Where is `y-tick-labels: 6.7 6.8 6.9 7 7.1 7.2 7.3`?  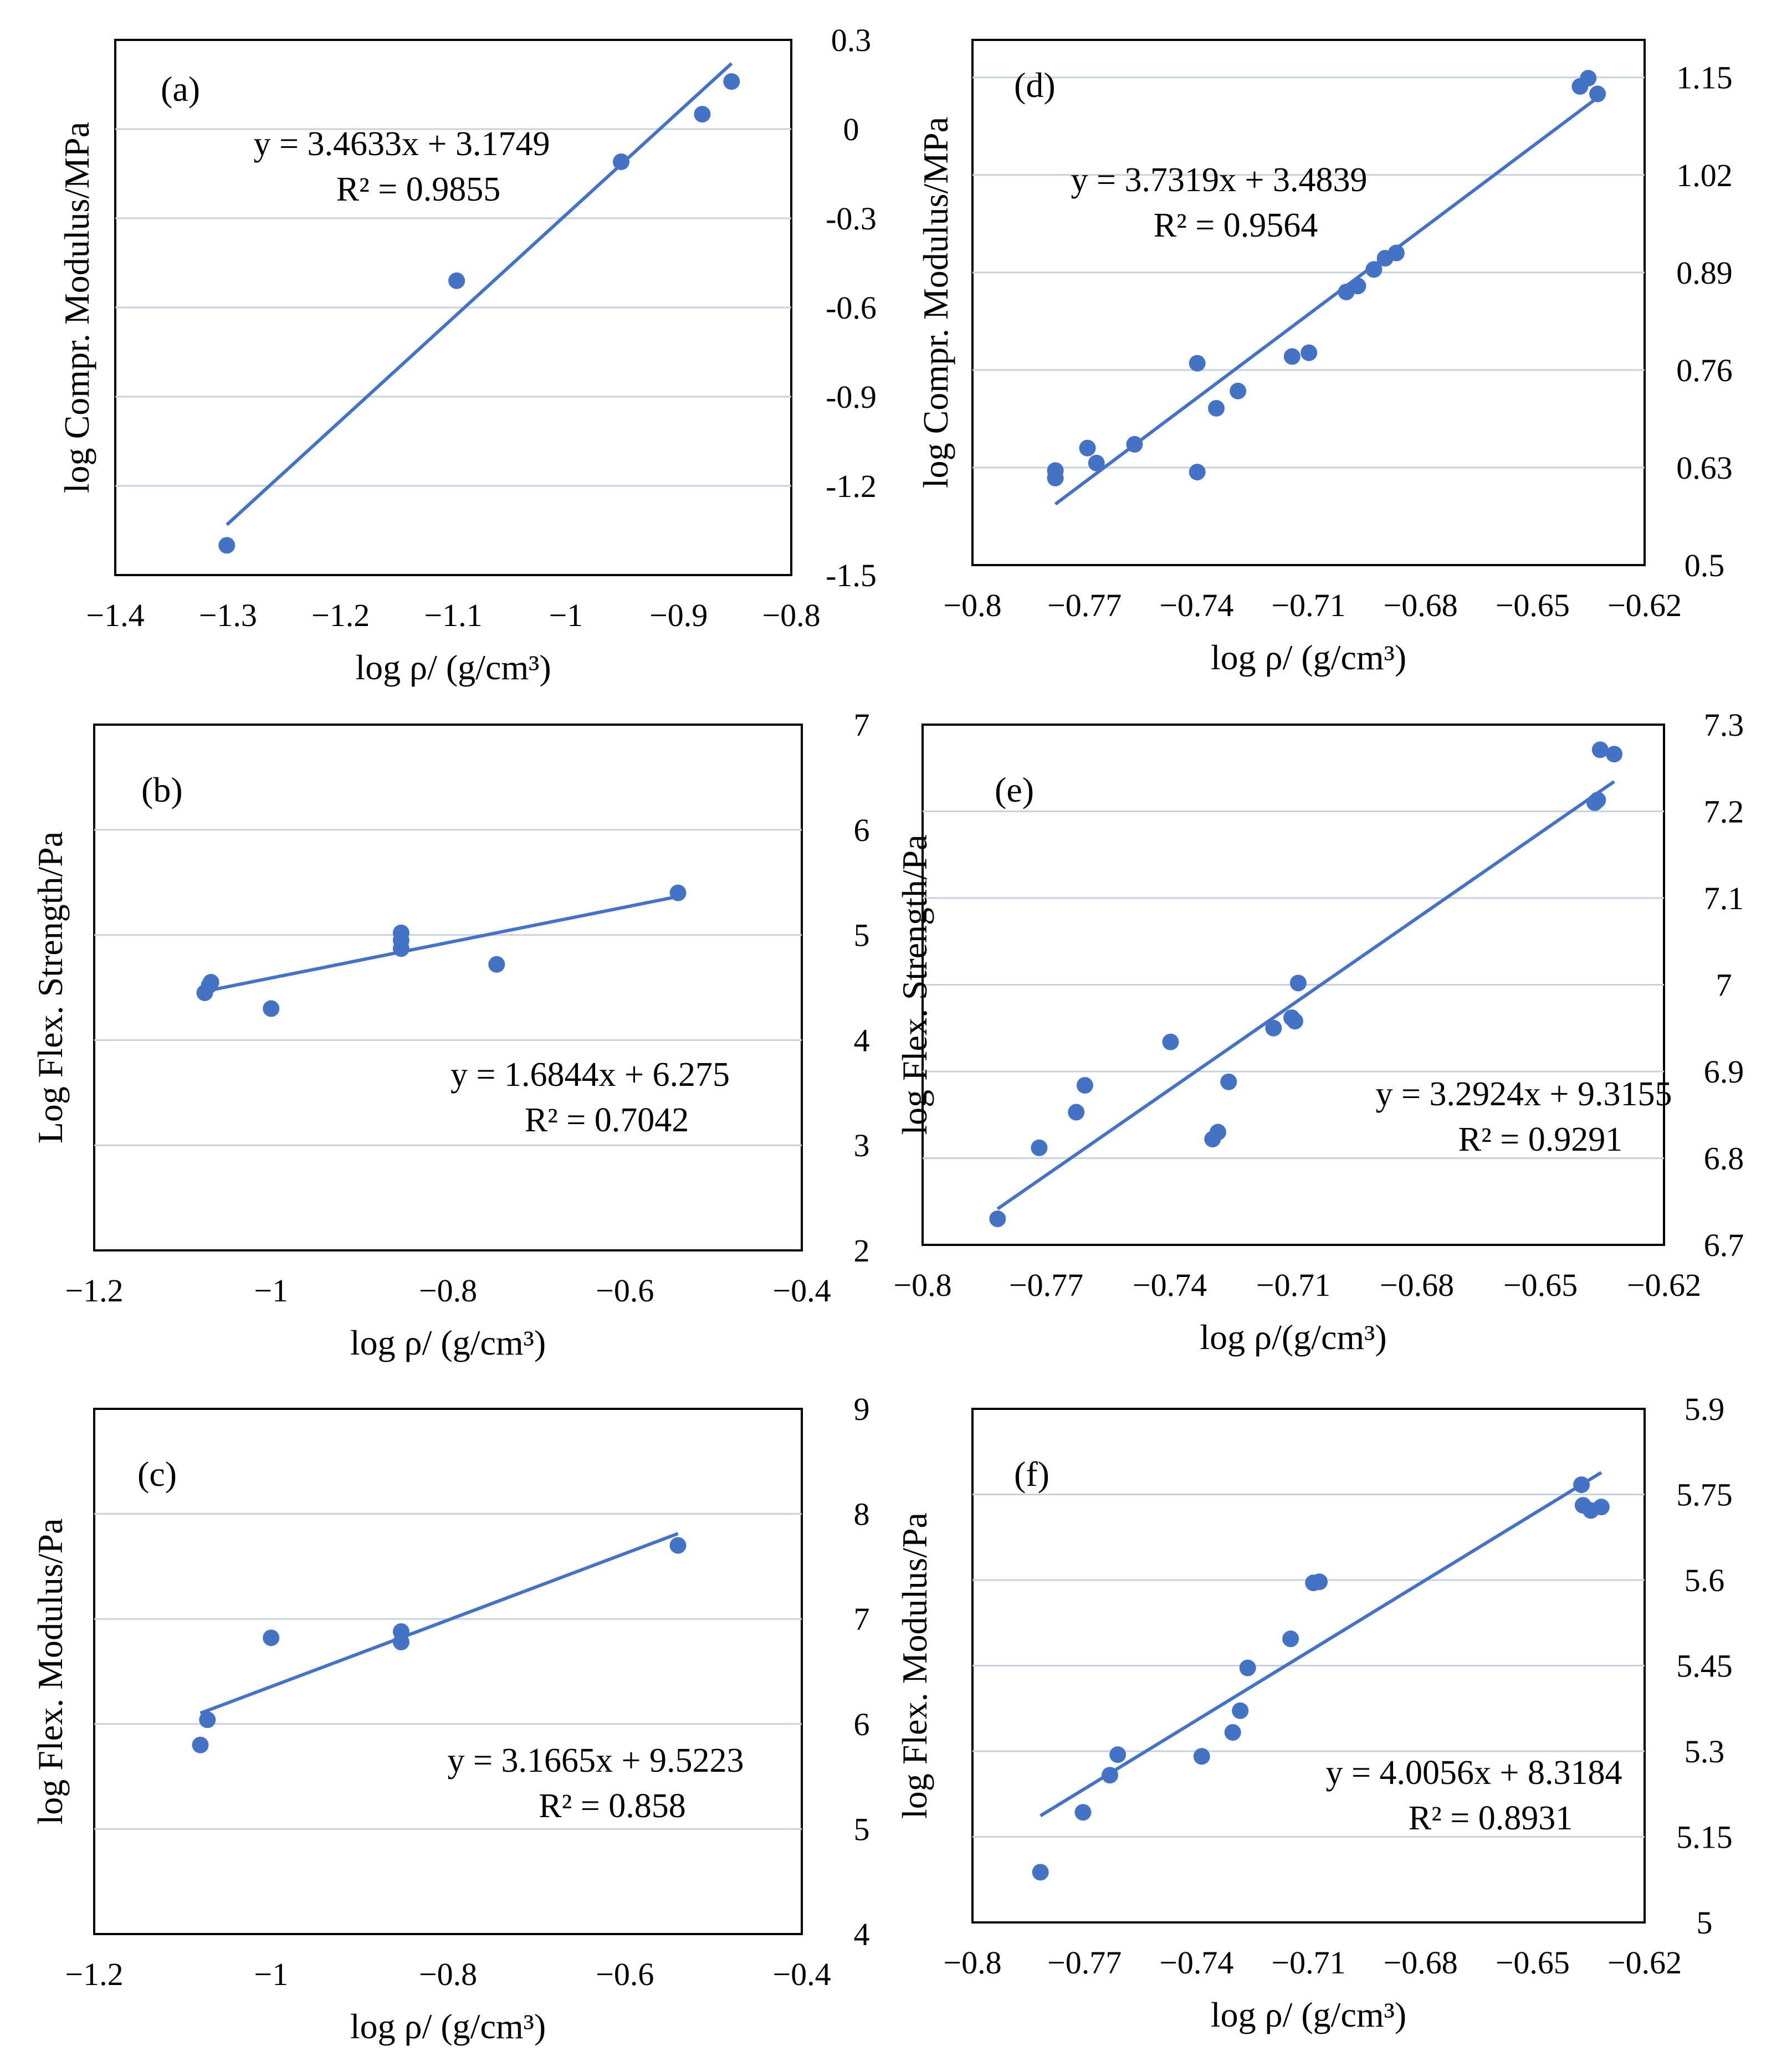
y-tick-labels: 6.7 6.8 6.9 7 7.1 7.2 7.3 is located at coordinates (1724, 985).